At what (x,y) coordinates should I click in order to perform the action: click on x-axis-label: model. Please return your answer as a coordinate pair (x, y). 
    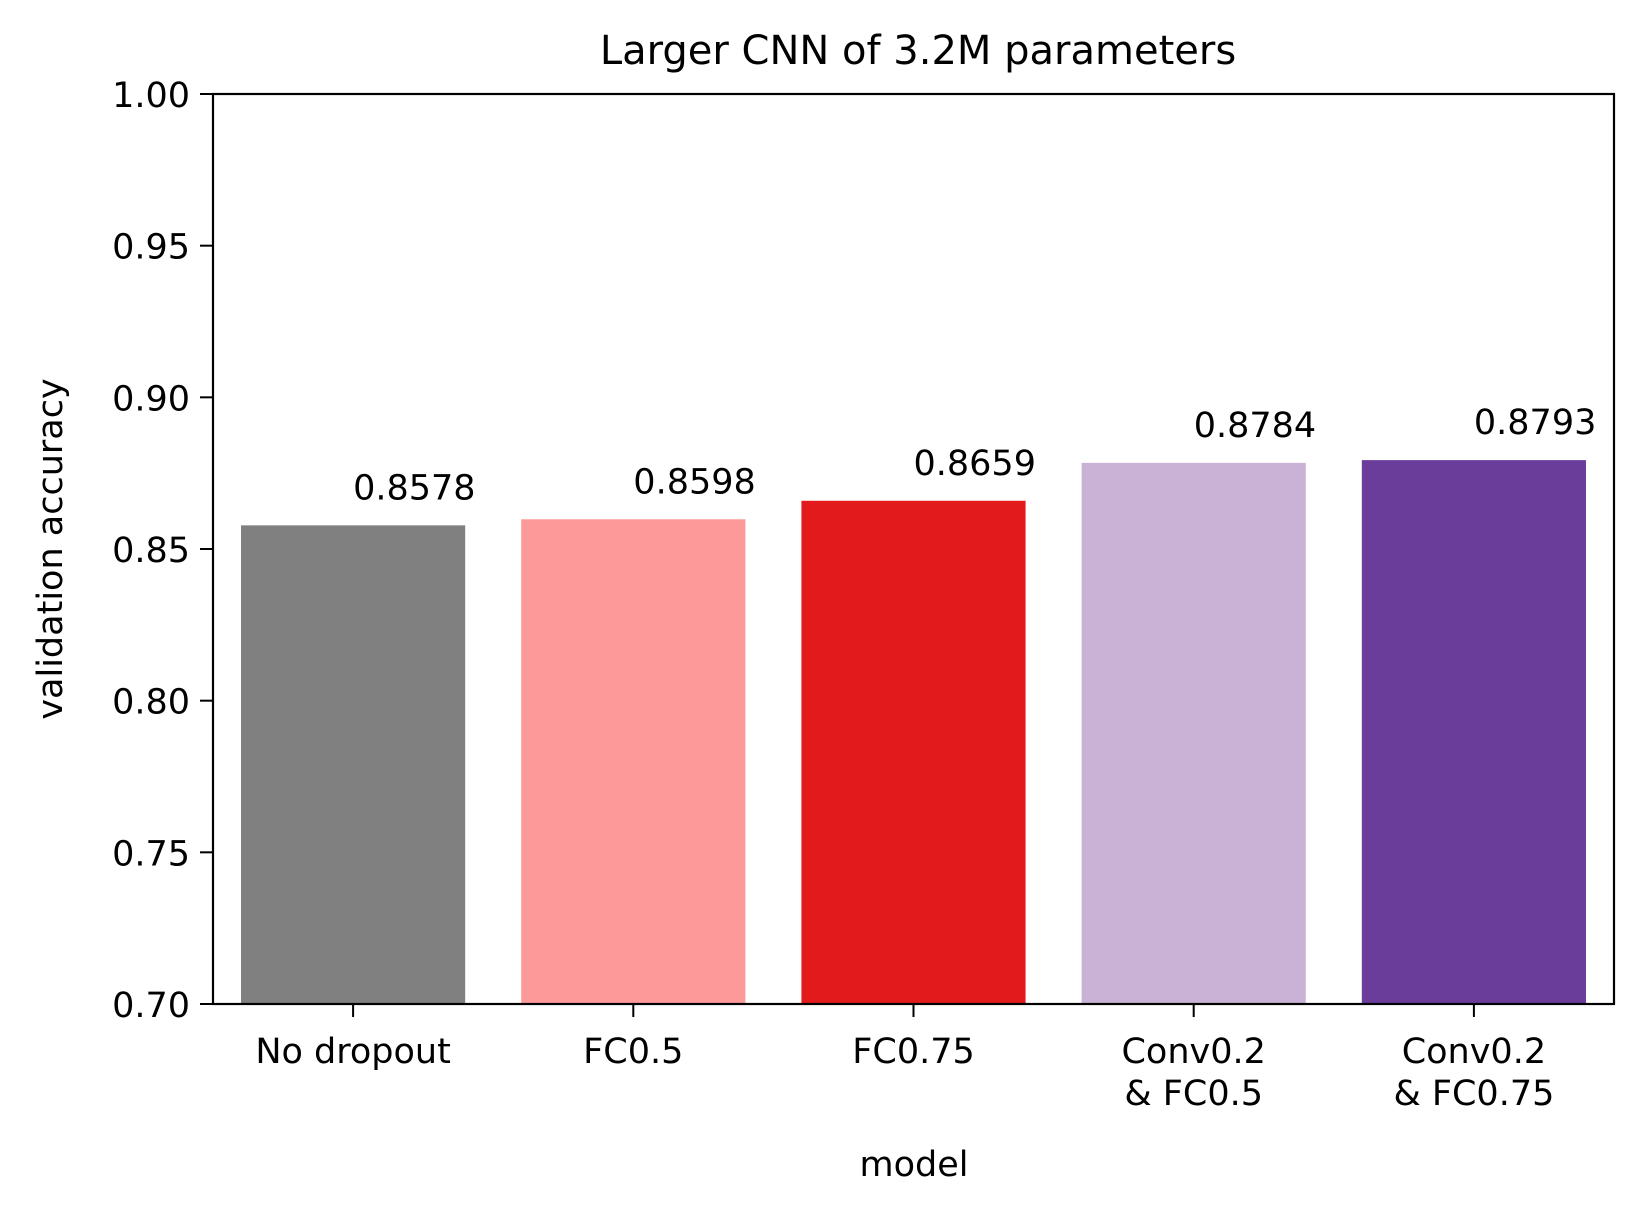
    Looking at the image, I should click on (914, 1165).